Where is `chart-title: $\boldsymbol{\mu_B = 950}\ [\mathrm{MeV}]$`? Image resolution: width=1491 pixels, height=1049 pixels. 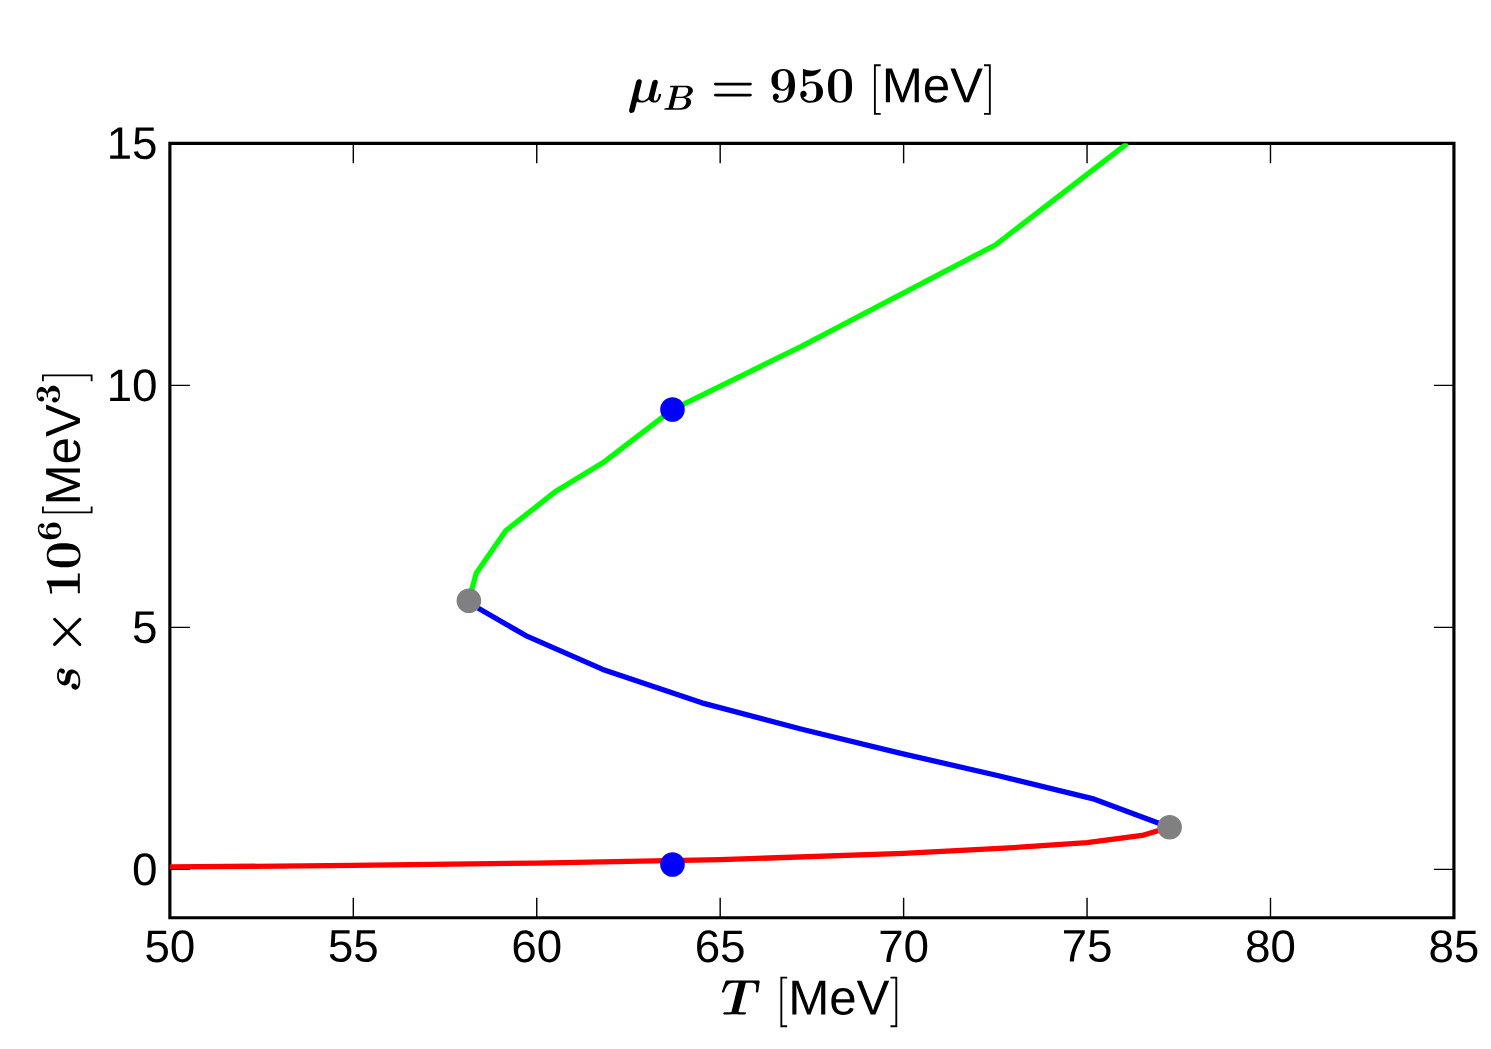 chart-title: $\boldsymbol{\mu_B = 950}\ [\mathrm{MeV}]$ is located at coordinates (810, 89).